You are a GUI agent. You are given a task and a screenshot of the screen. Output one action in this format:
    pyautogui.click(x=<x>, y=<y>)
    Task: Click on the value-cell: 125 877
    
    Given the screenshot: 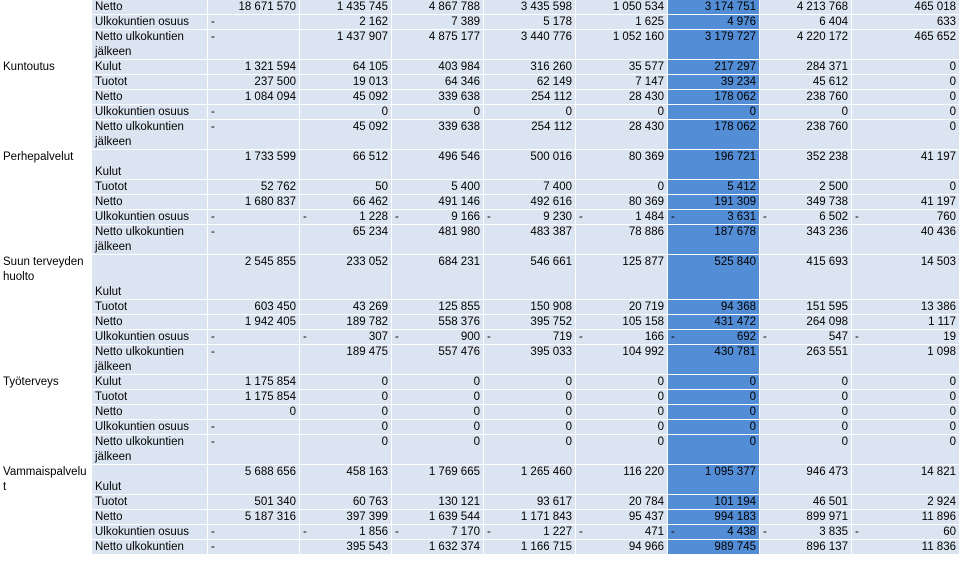 What is the action you would take?
    pyautogui.click(x=622, y=277)
    